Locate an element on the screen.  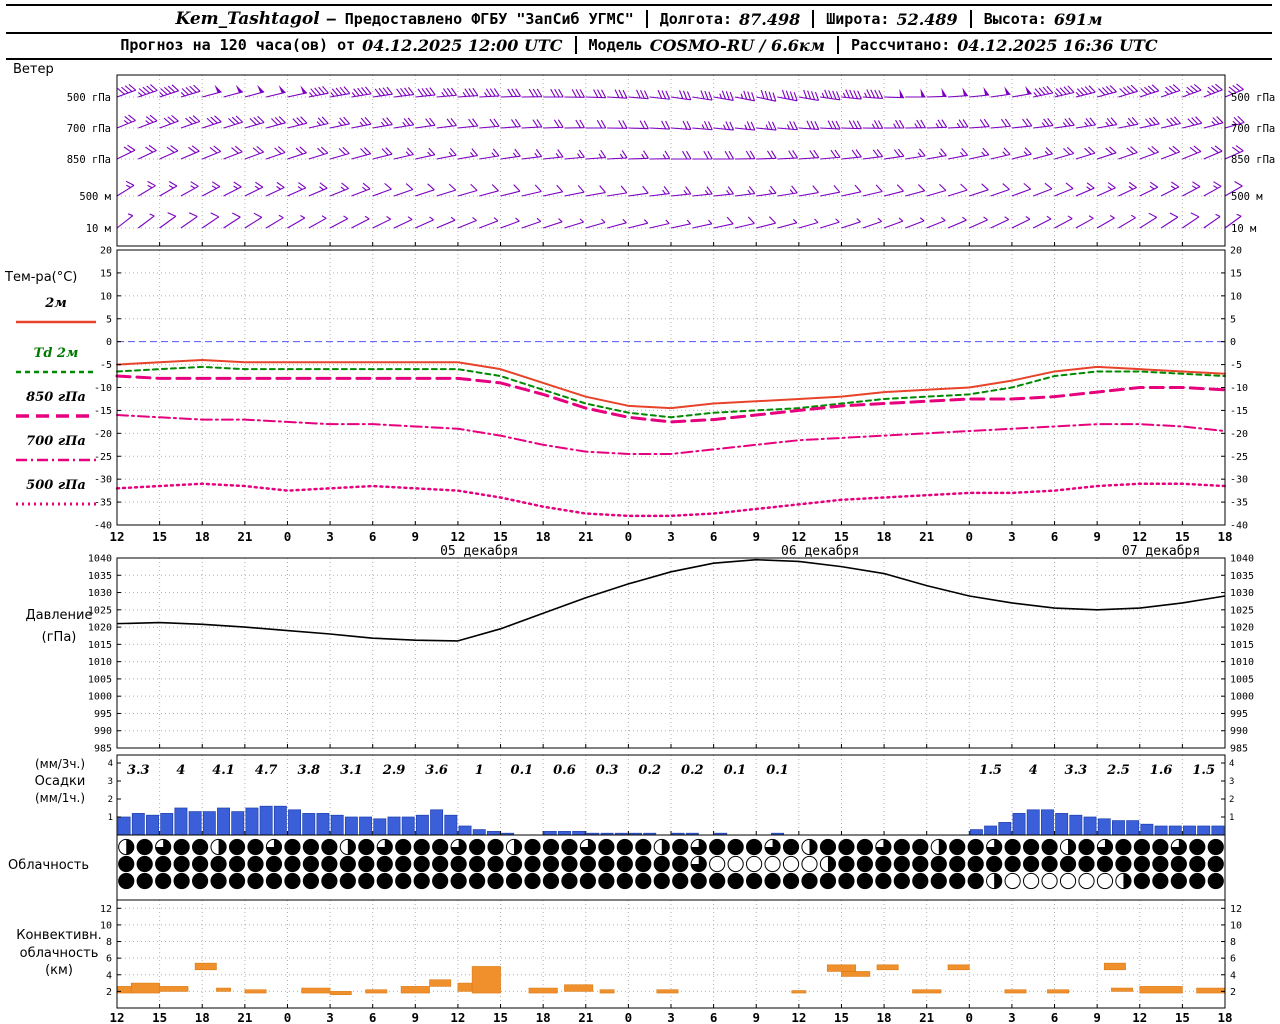
svg-text: 1015 is located at coordinates (100, 645).